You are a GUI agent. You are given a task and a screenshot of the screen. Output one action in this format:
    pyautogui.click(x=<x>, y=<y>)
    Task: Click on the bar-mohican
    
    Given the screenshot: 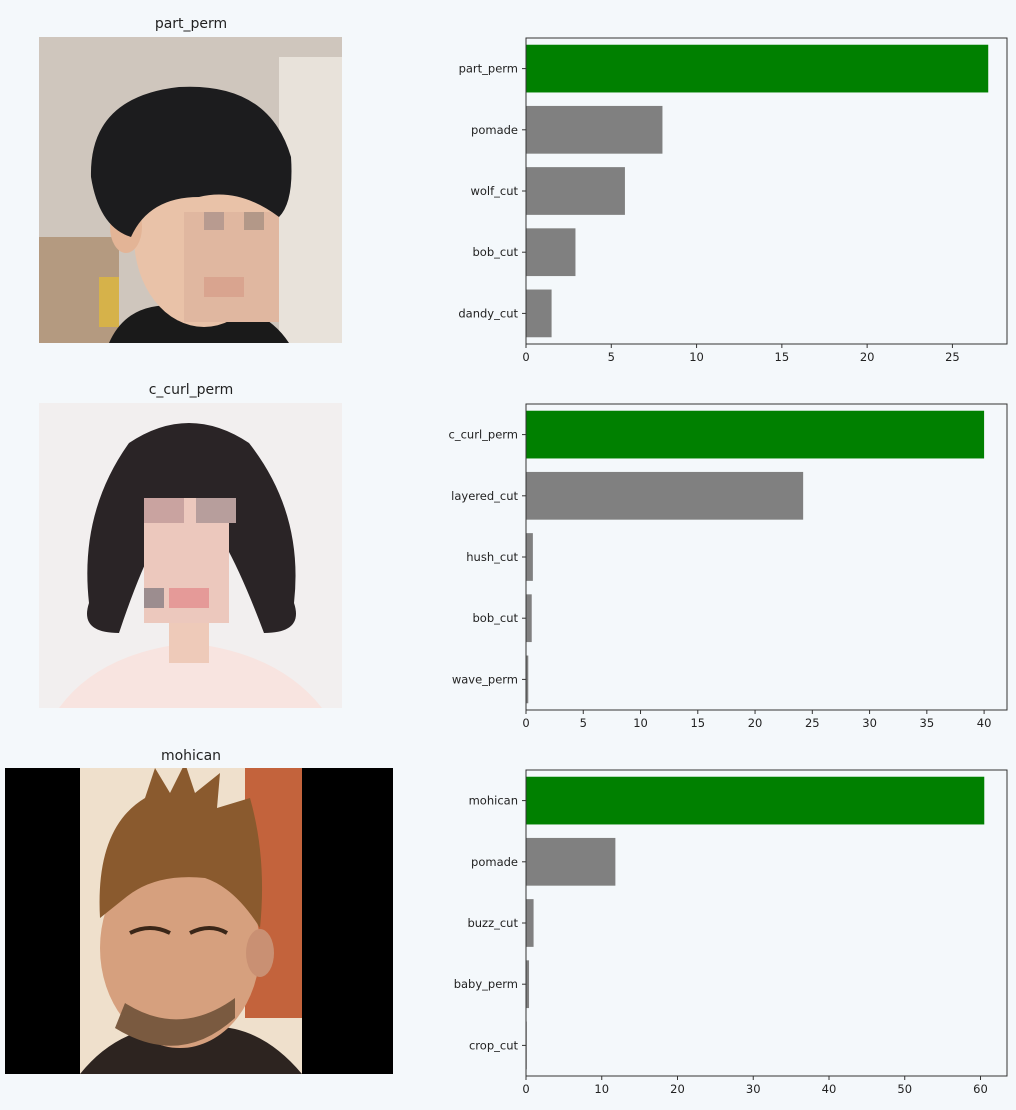 What is the action you would take?
    pyautogui.click(x=755, y=800)
    